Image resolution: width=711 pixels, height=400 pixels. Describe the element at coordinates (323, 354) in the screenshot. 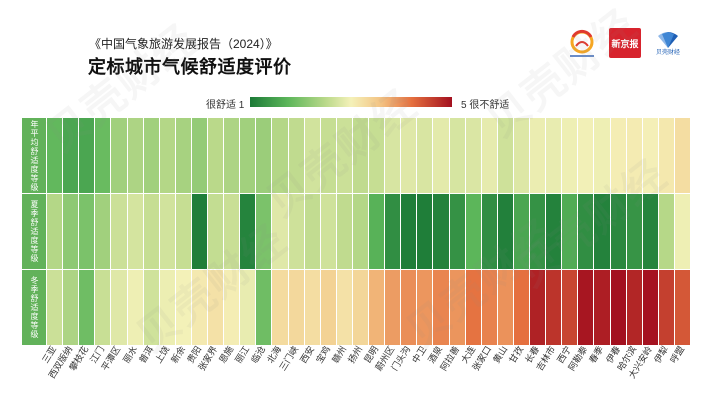

I see `city-label: 宝鸡` at that location.